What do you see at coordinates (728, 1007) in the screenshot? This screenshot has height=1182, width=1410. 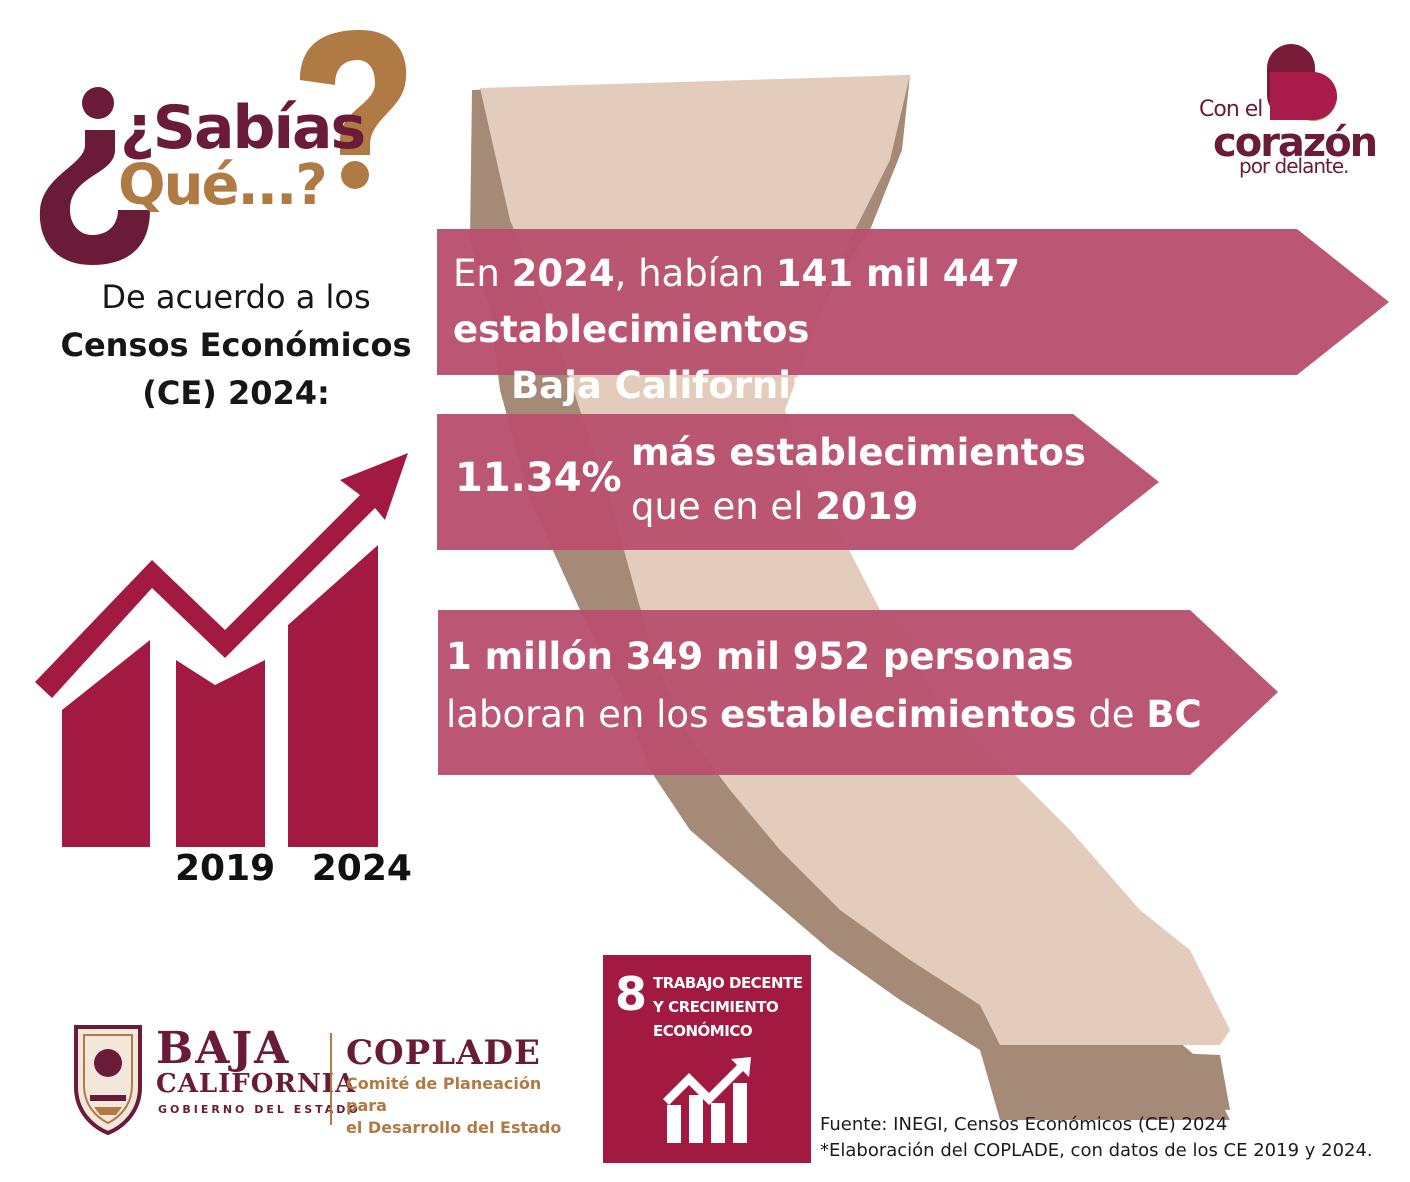 I see `ods-label: TRABAJO DECENTE Y CRECIMIENTO ECONÓMICO` at bounding box center [728, 1007].